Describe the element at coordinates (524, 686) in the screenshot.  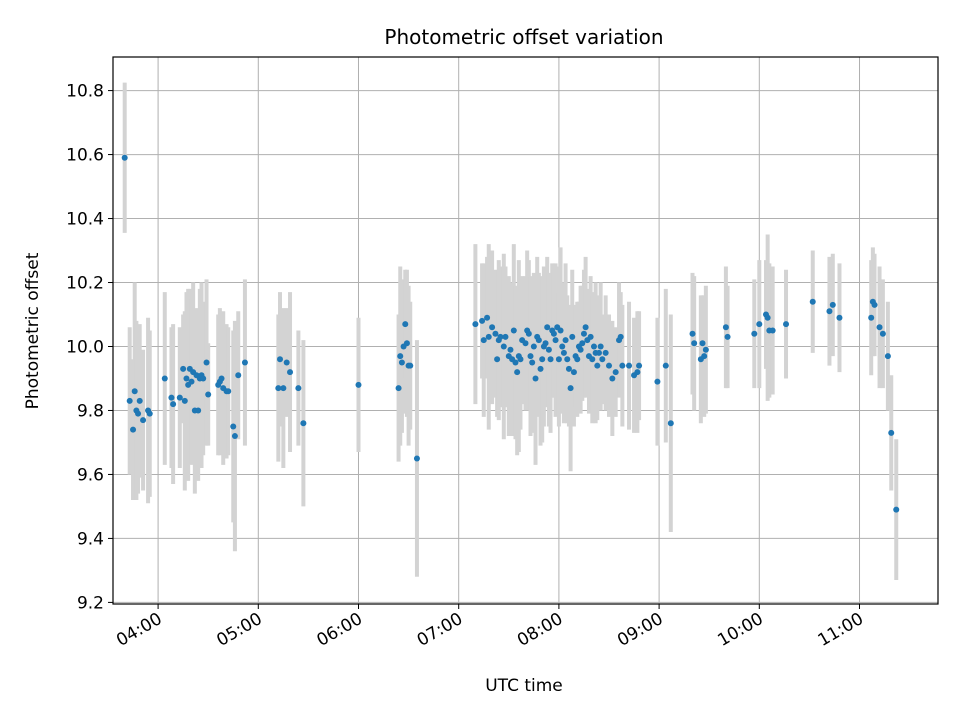
I see `x-axis-label: UTC time` at that location.